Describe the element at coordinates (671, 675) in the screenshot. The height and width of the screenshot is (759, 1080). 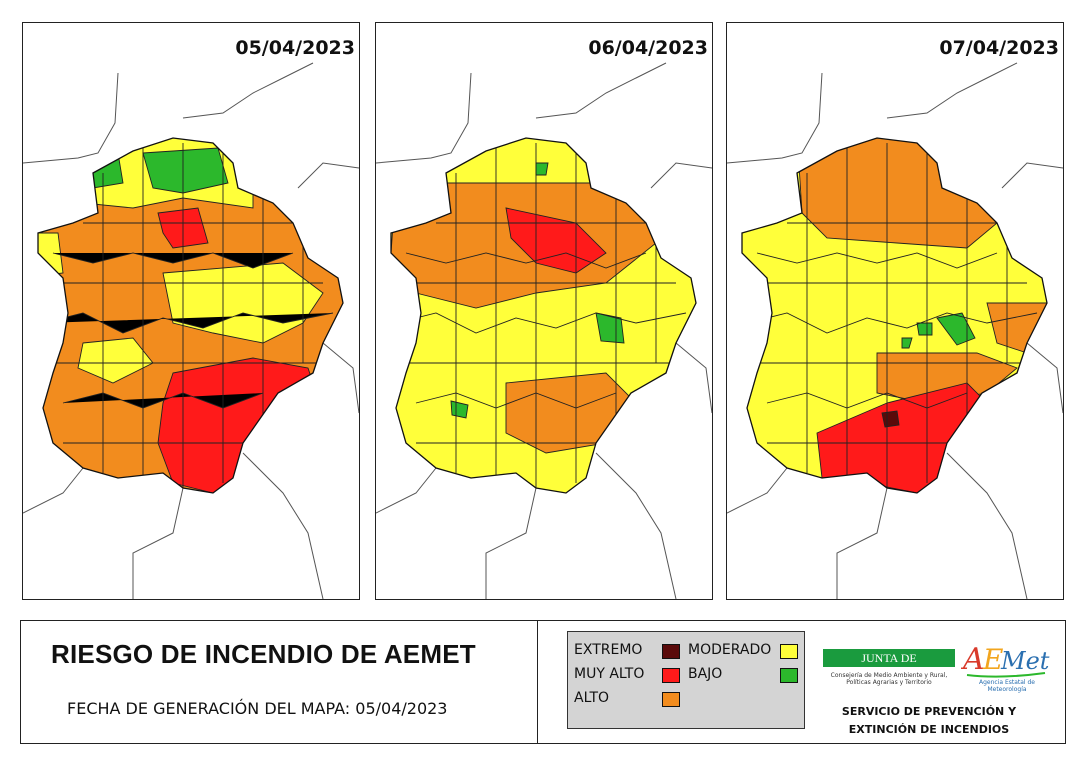
I see `legend-swatch-muy-alto` at that location.